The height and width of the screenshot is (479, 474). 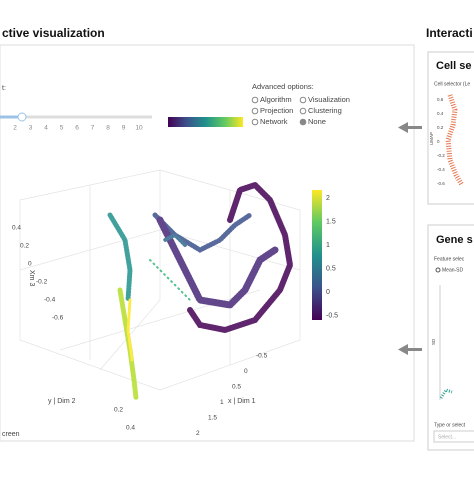 What do you see at coordinates (441, 169) in the screenshot?
I see `cell-tick: -0.4` at bounding box center [441, 169].